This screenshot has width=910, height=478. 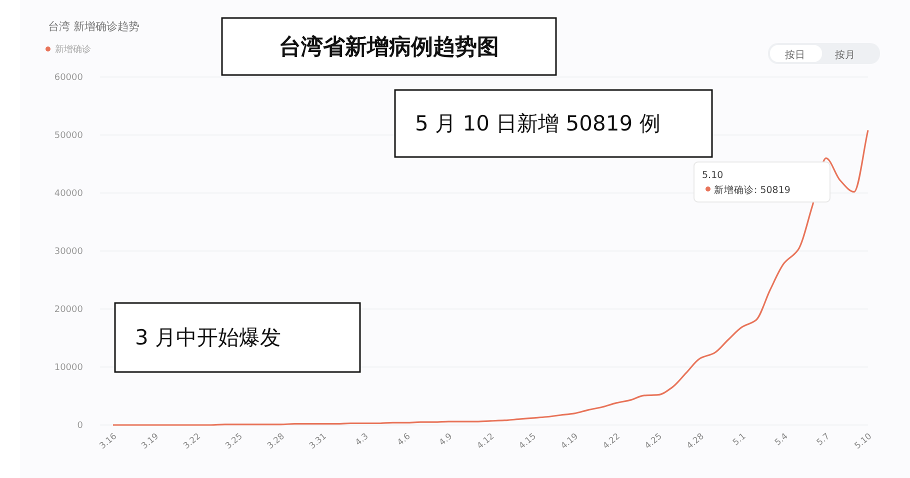 What do you see at coordinates (781, 440) in the screenshot?
I see `x-tick-label: 5.4` at bounding box center [781, 440].